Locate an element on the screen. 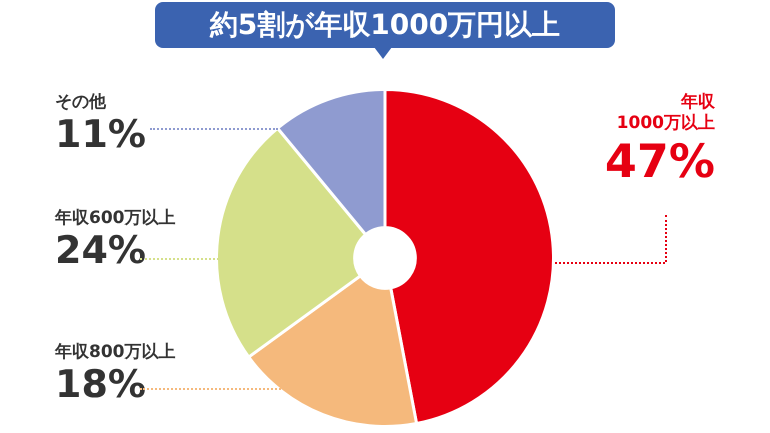 Image resolution: width=770 pixels, height=433 pixels. slice-label: 年収800万以上 is located at coordinates (115, 352).